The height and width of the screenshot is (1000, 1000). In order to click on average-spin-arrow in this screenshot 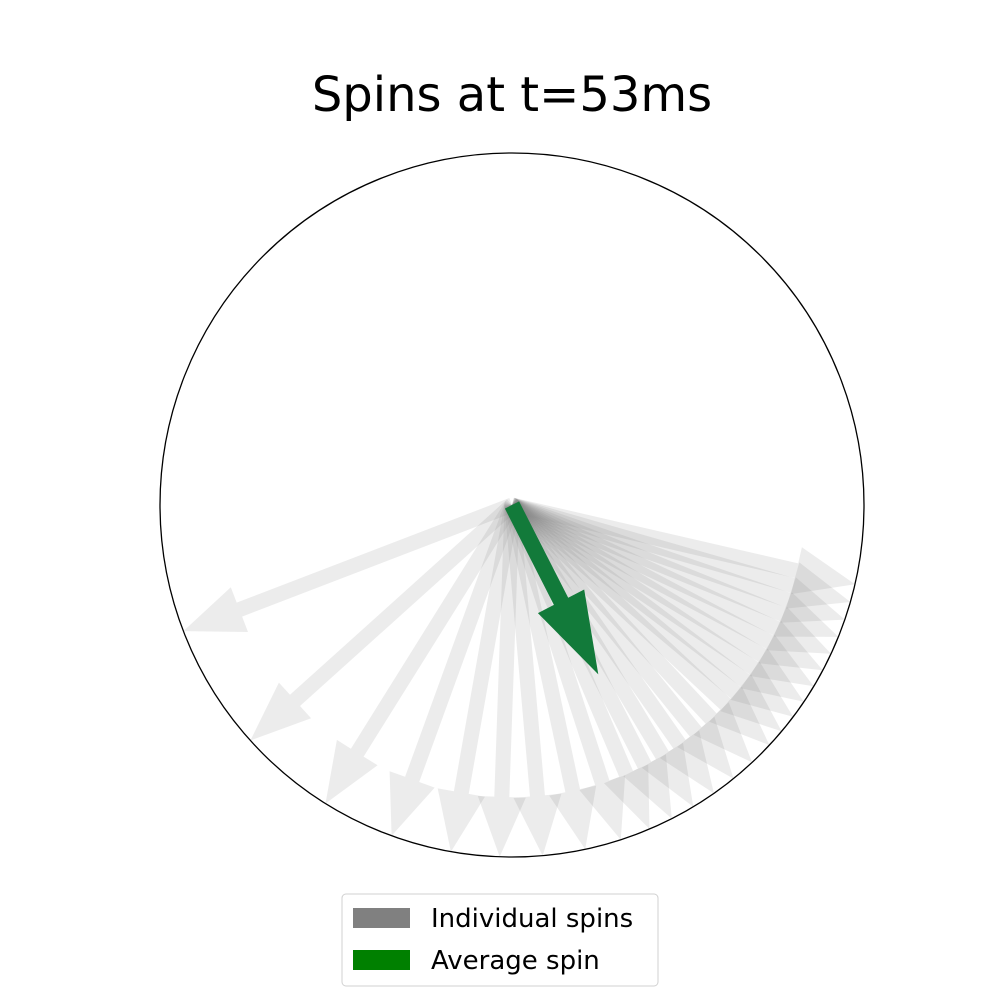, I will do `click(551, 588)`.